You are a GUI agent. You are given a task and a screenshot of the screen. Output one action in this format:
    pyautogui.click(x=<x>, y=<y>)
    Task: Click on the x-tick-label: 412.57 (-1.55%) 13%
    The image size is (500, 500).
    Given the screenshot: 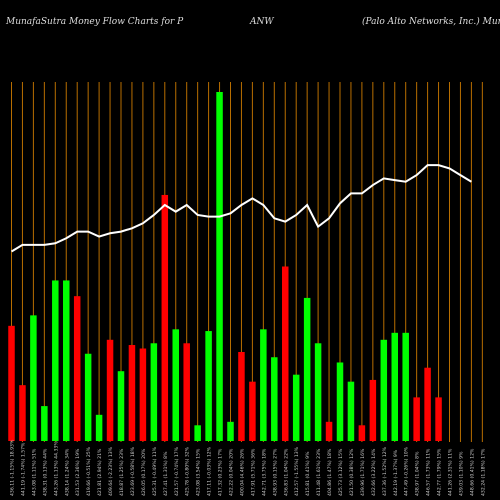 What is the action you would take?
    pyautogui.click(x=297, y=471)
    